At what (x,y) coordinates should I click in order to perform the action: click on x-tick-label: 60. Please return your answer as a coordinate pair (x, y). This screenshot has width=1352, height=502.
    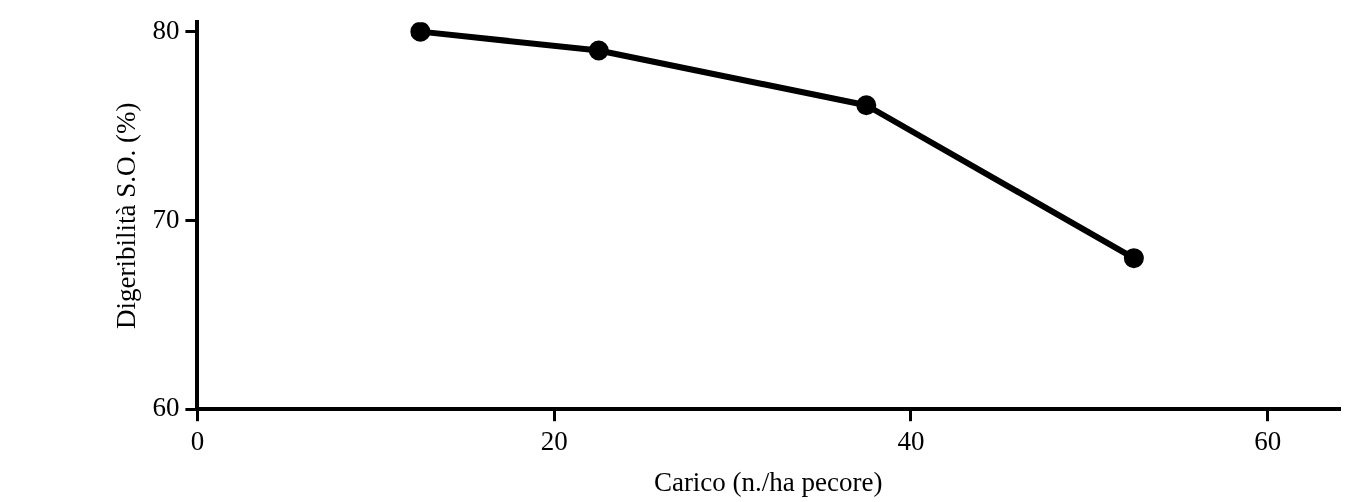
    Looking at the image, I should click on (1268, 441).